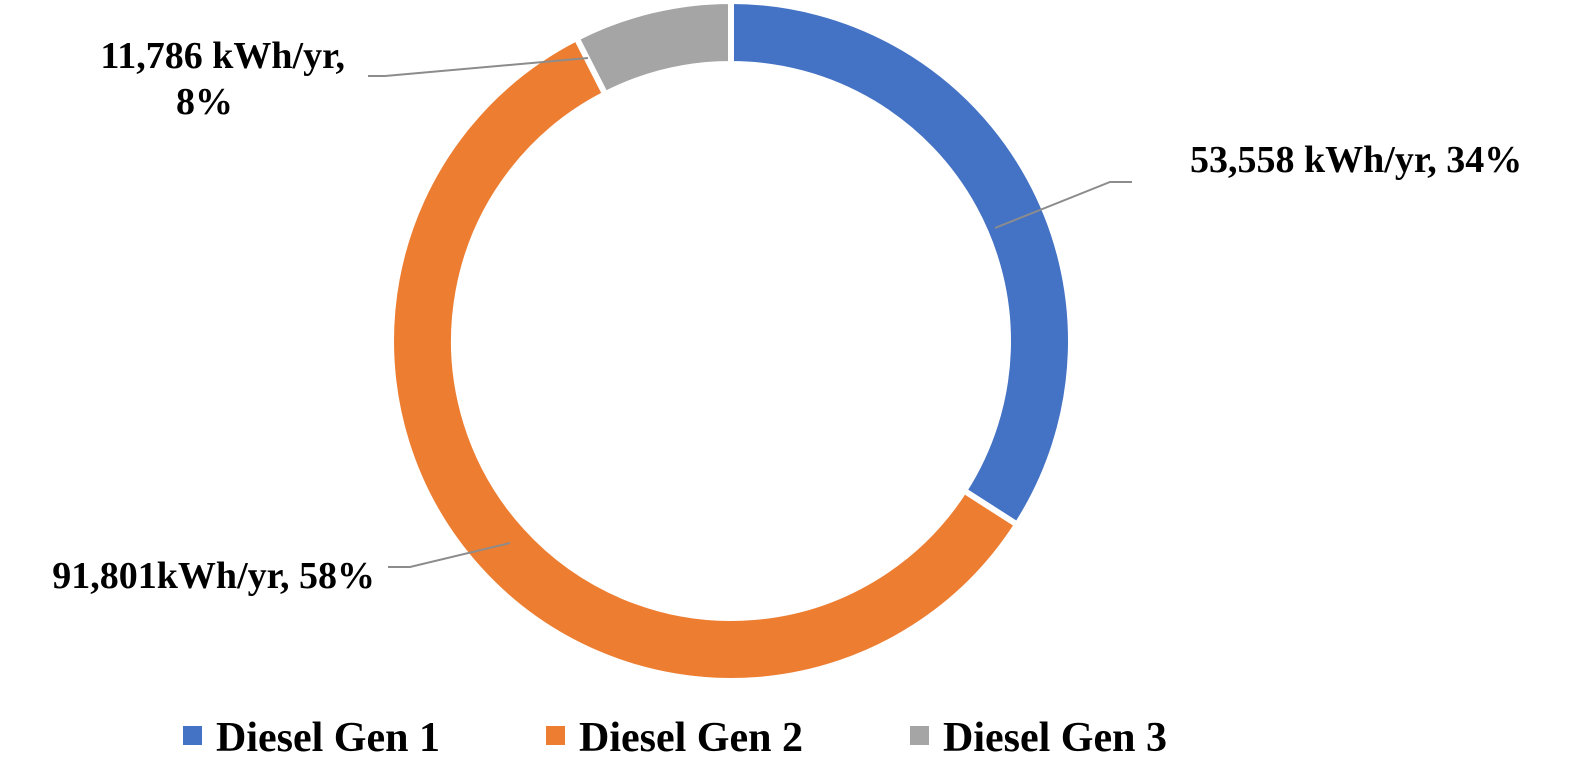 The width and height of the screenshot is (1594, 770). I want to click on legend-item-diesel-gen-2: Diesel Gen 2, so click(674, 738).